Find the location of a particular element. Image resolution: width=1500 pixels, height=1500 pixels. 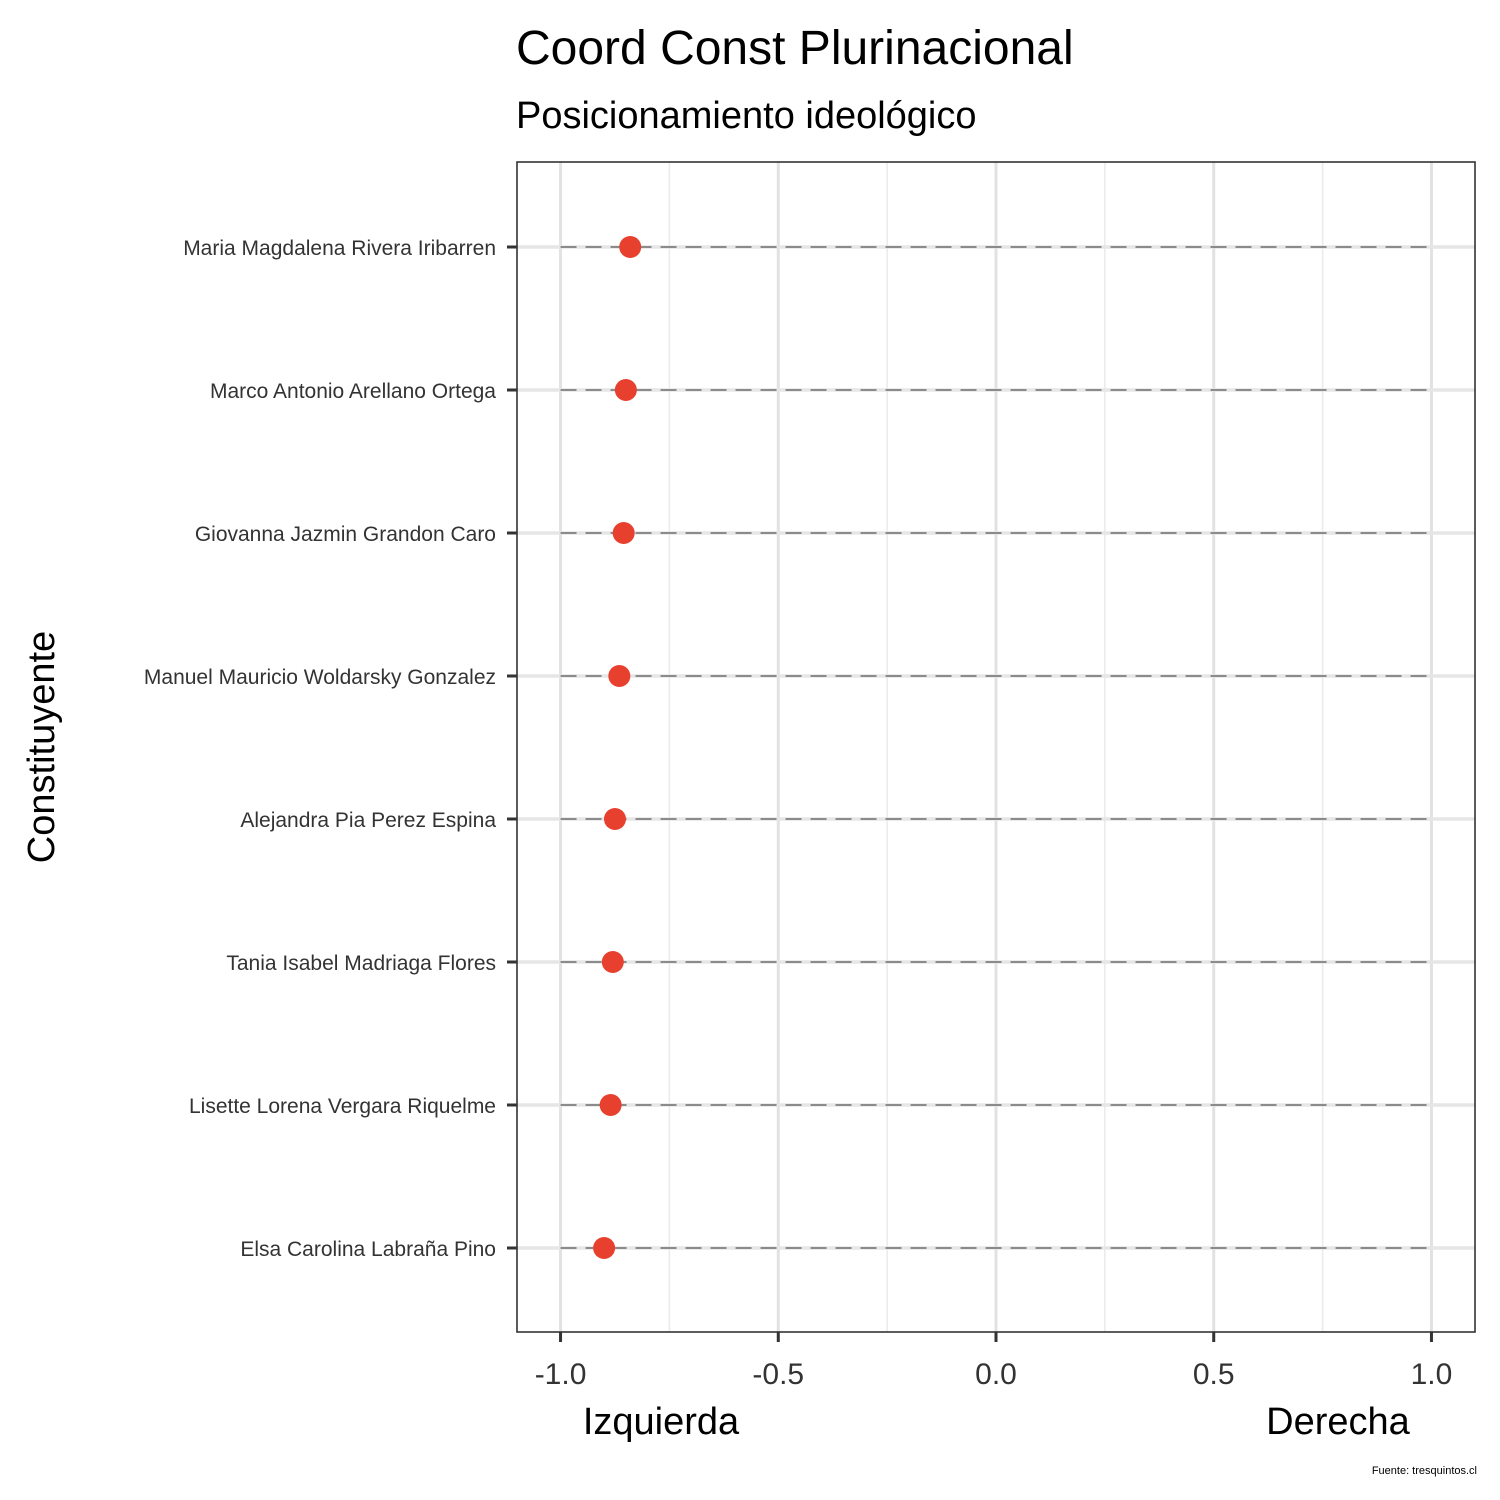

y-tick-label: Elsa Carolina Labraña Pino is located at coordinates (368, 1249).